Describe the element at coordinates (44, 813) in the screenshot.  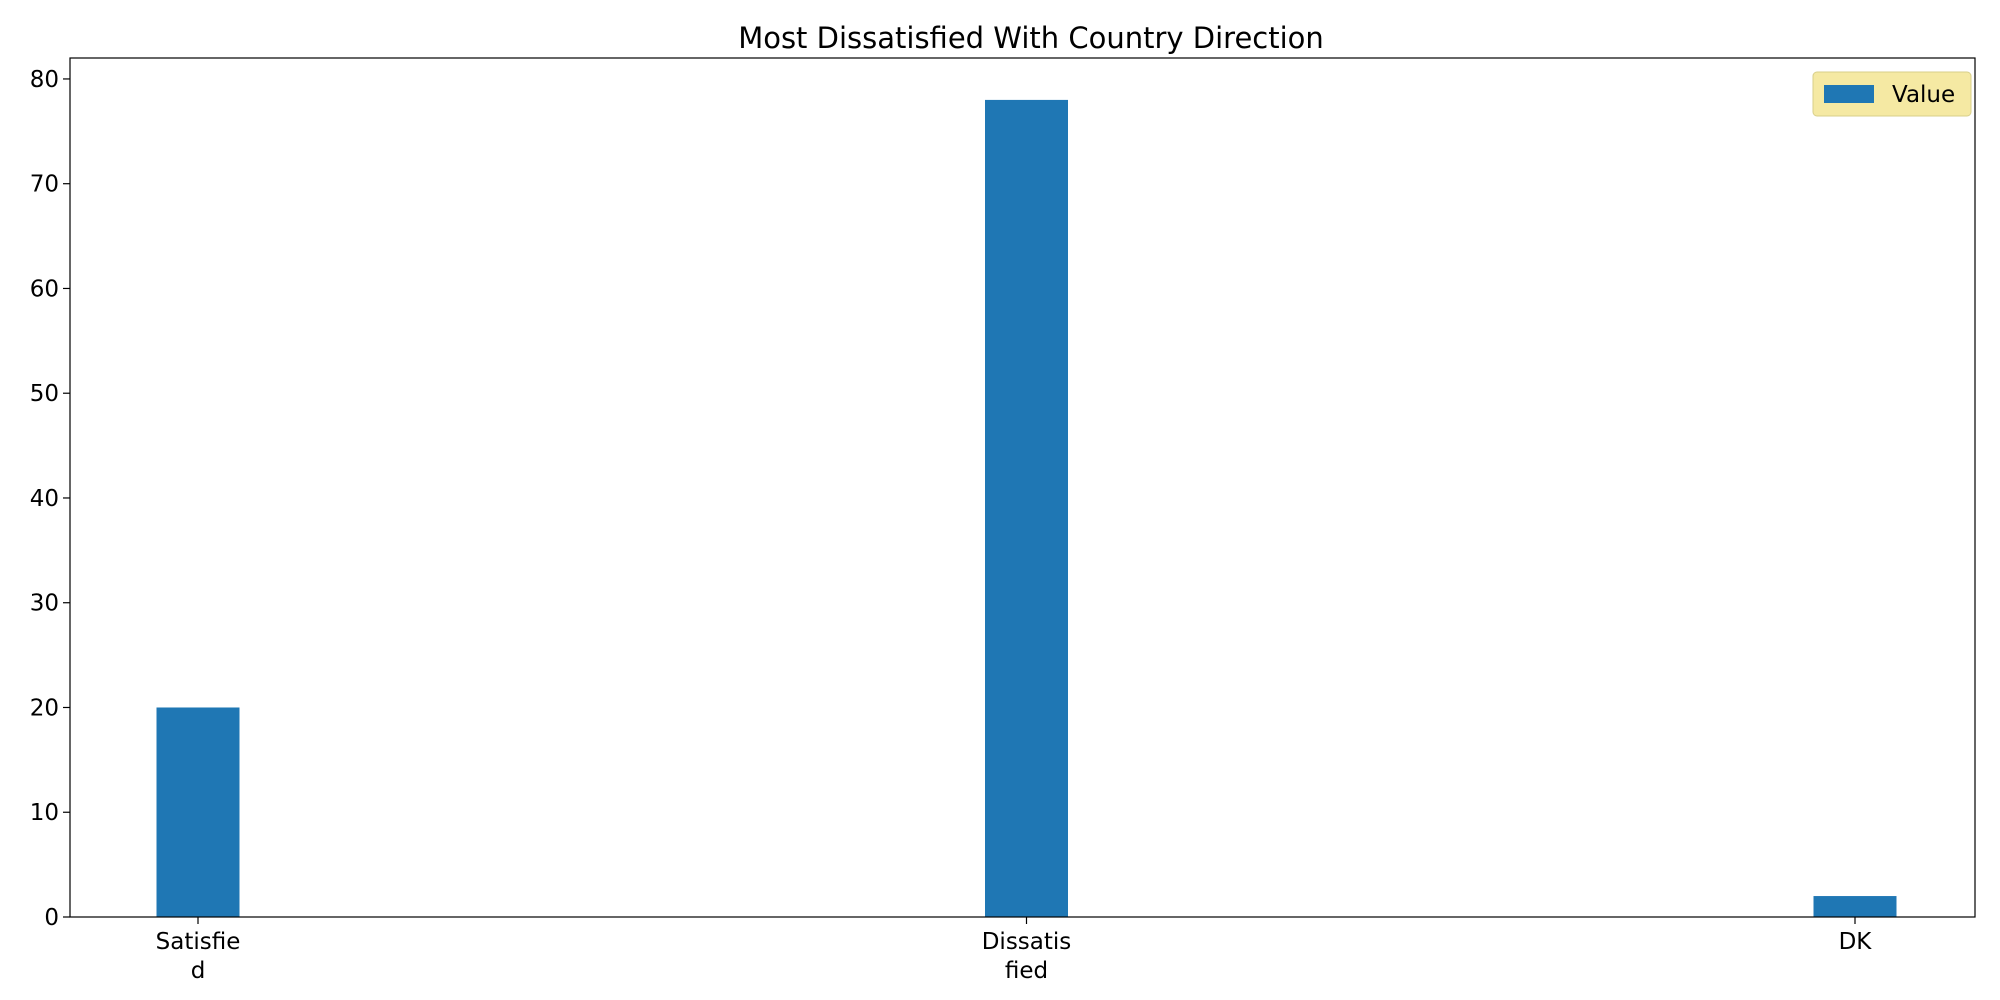
I see `y-tick-label: 10` at that location.